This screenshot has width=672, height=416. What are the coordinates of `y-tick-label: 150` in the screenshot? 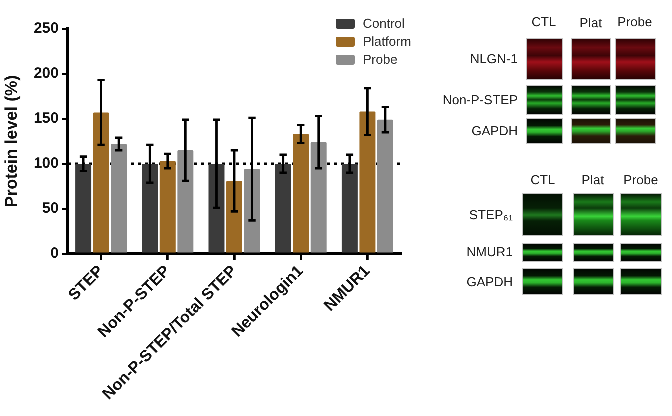 It's located at (46, 119).